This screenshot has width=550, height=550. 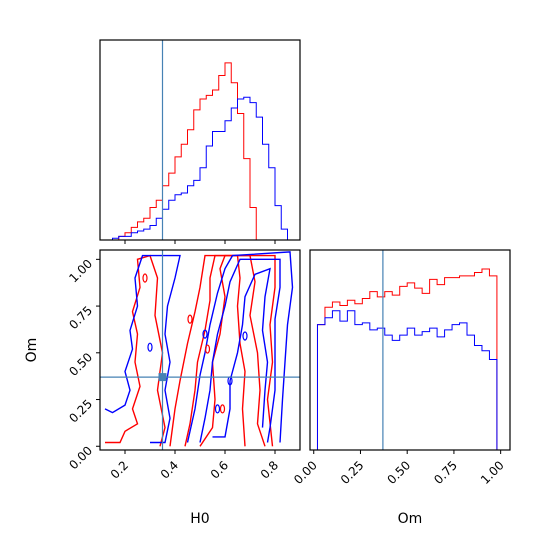 I want to click on joint-y-axis-label: Om, so click(x=32, y=350).